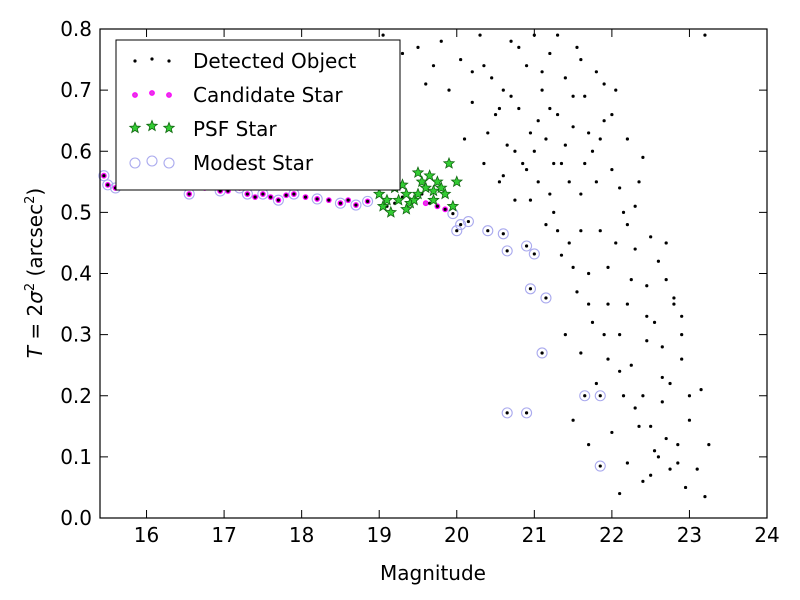 This screenshot has height=600, width=800. What do you see at coordinates (35, 192) in the screenshot?
I see `y-axis-label-close: )` at bounding box center [35, 192].